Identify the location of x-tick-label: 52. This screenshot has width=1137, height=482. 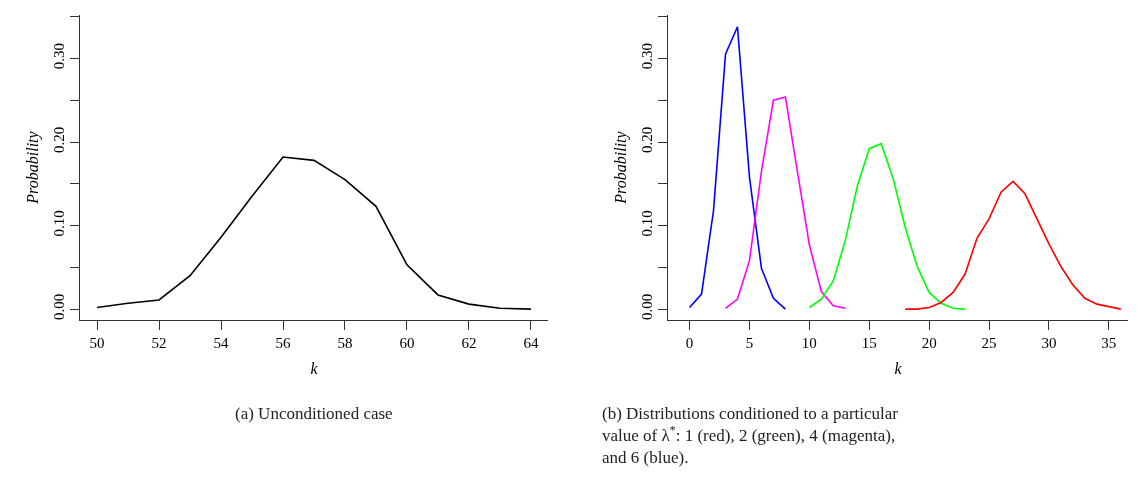
(159, 343).